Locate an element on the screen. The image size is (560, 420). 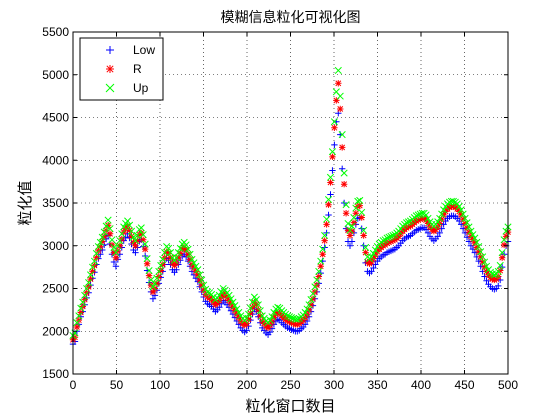
legend-box is located at coordinates (121, 69).